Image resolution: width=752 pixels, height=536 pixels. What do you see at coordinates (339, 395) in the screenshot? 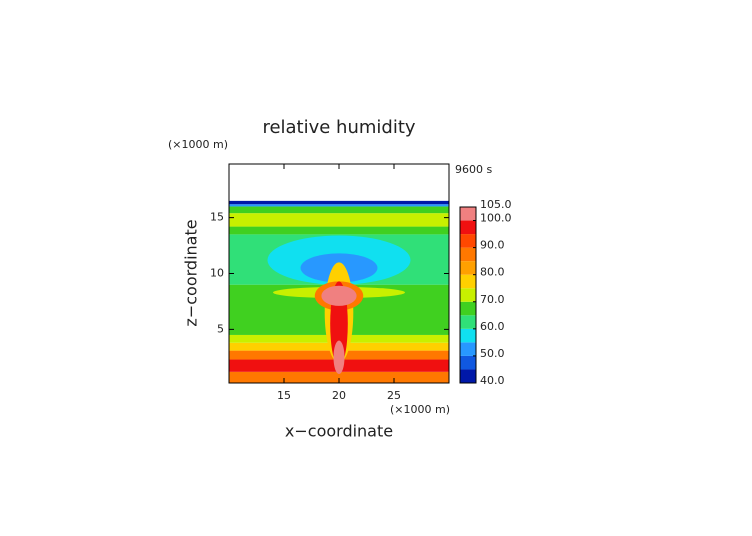
I see `x-tick-label: 20` at bounding box center [339, 395].